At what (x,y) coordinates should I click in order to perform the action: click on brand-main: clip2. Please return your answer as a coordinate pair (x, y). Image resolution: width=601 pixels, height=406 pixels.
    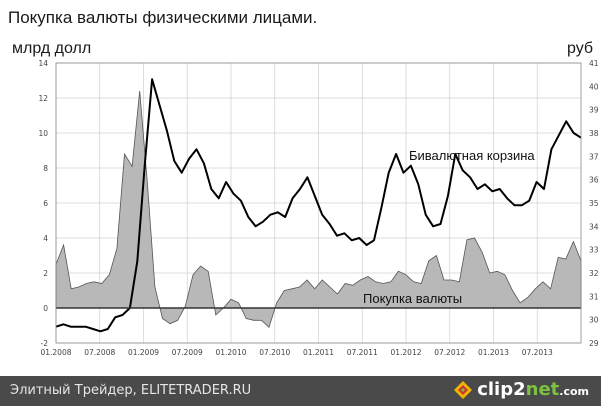
    Looking at the image, I should click on (501, 389).